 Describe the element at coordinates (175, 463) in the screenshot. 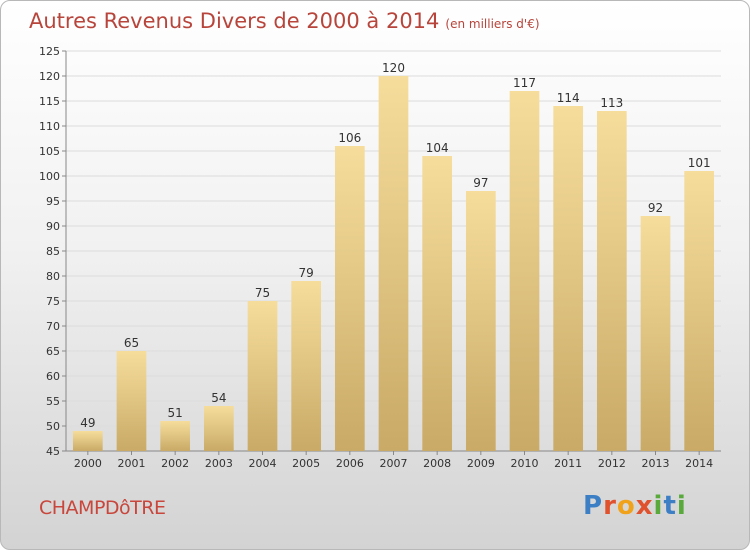

I see `x-tick-label-2002: 2002` at that location.